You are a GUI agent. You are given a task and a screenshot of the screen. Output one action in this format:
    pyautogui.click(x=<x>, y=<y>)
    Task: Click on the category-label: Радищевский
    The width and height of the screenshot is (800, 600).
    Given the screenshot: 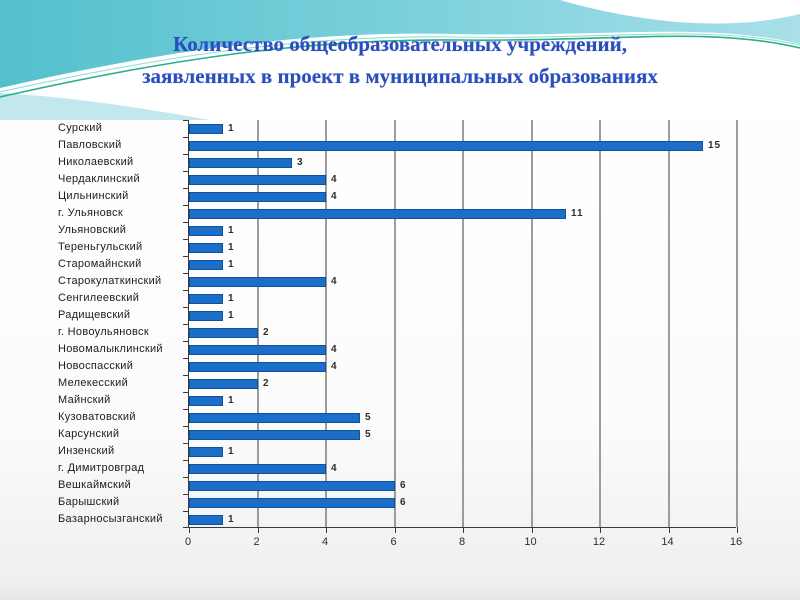 What is the action you would take?
    pyautogui.click(x=94, y=315)
    